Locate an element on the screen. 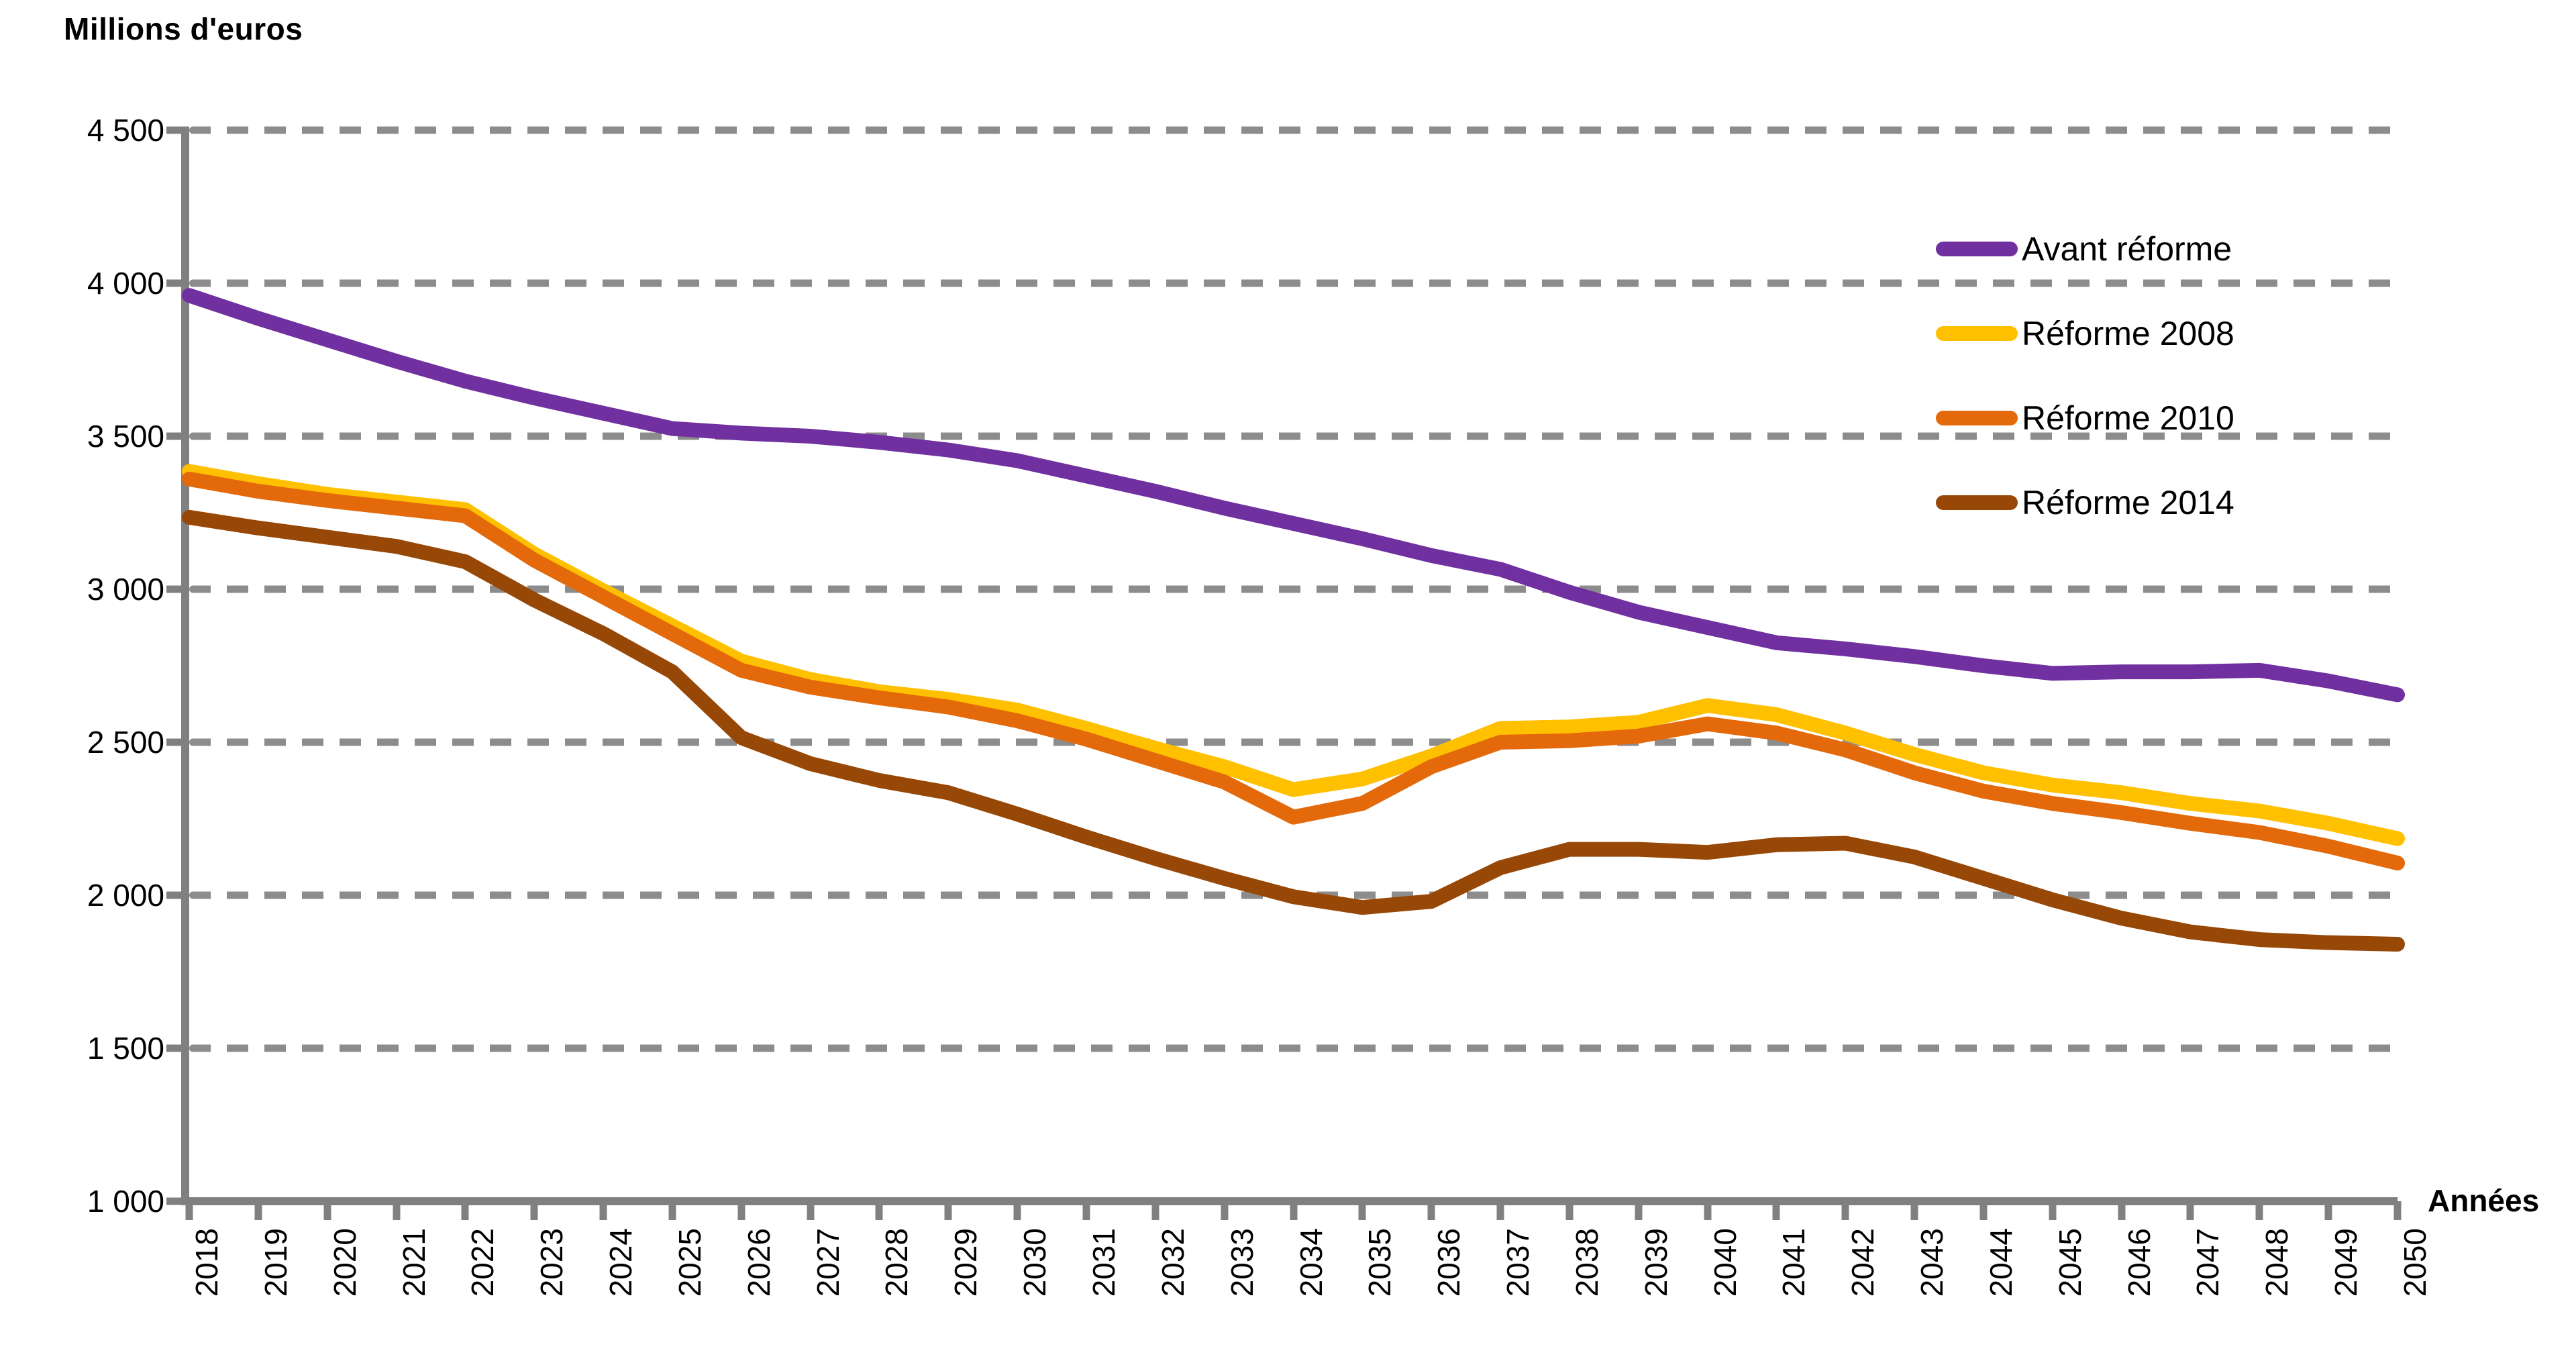  x-tick-label: 2021 is located at coordinates (413, 1262).